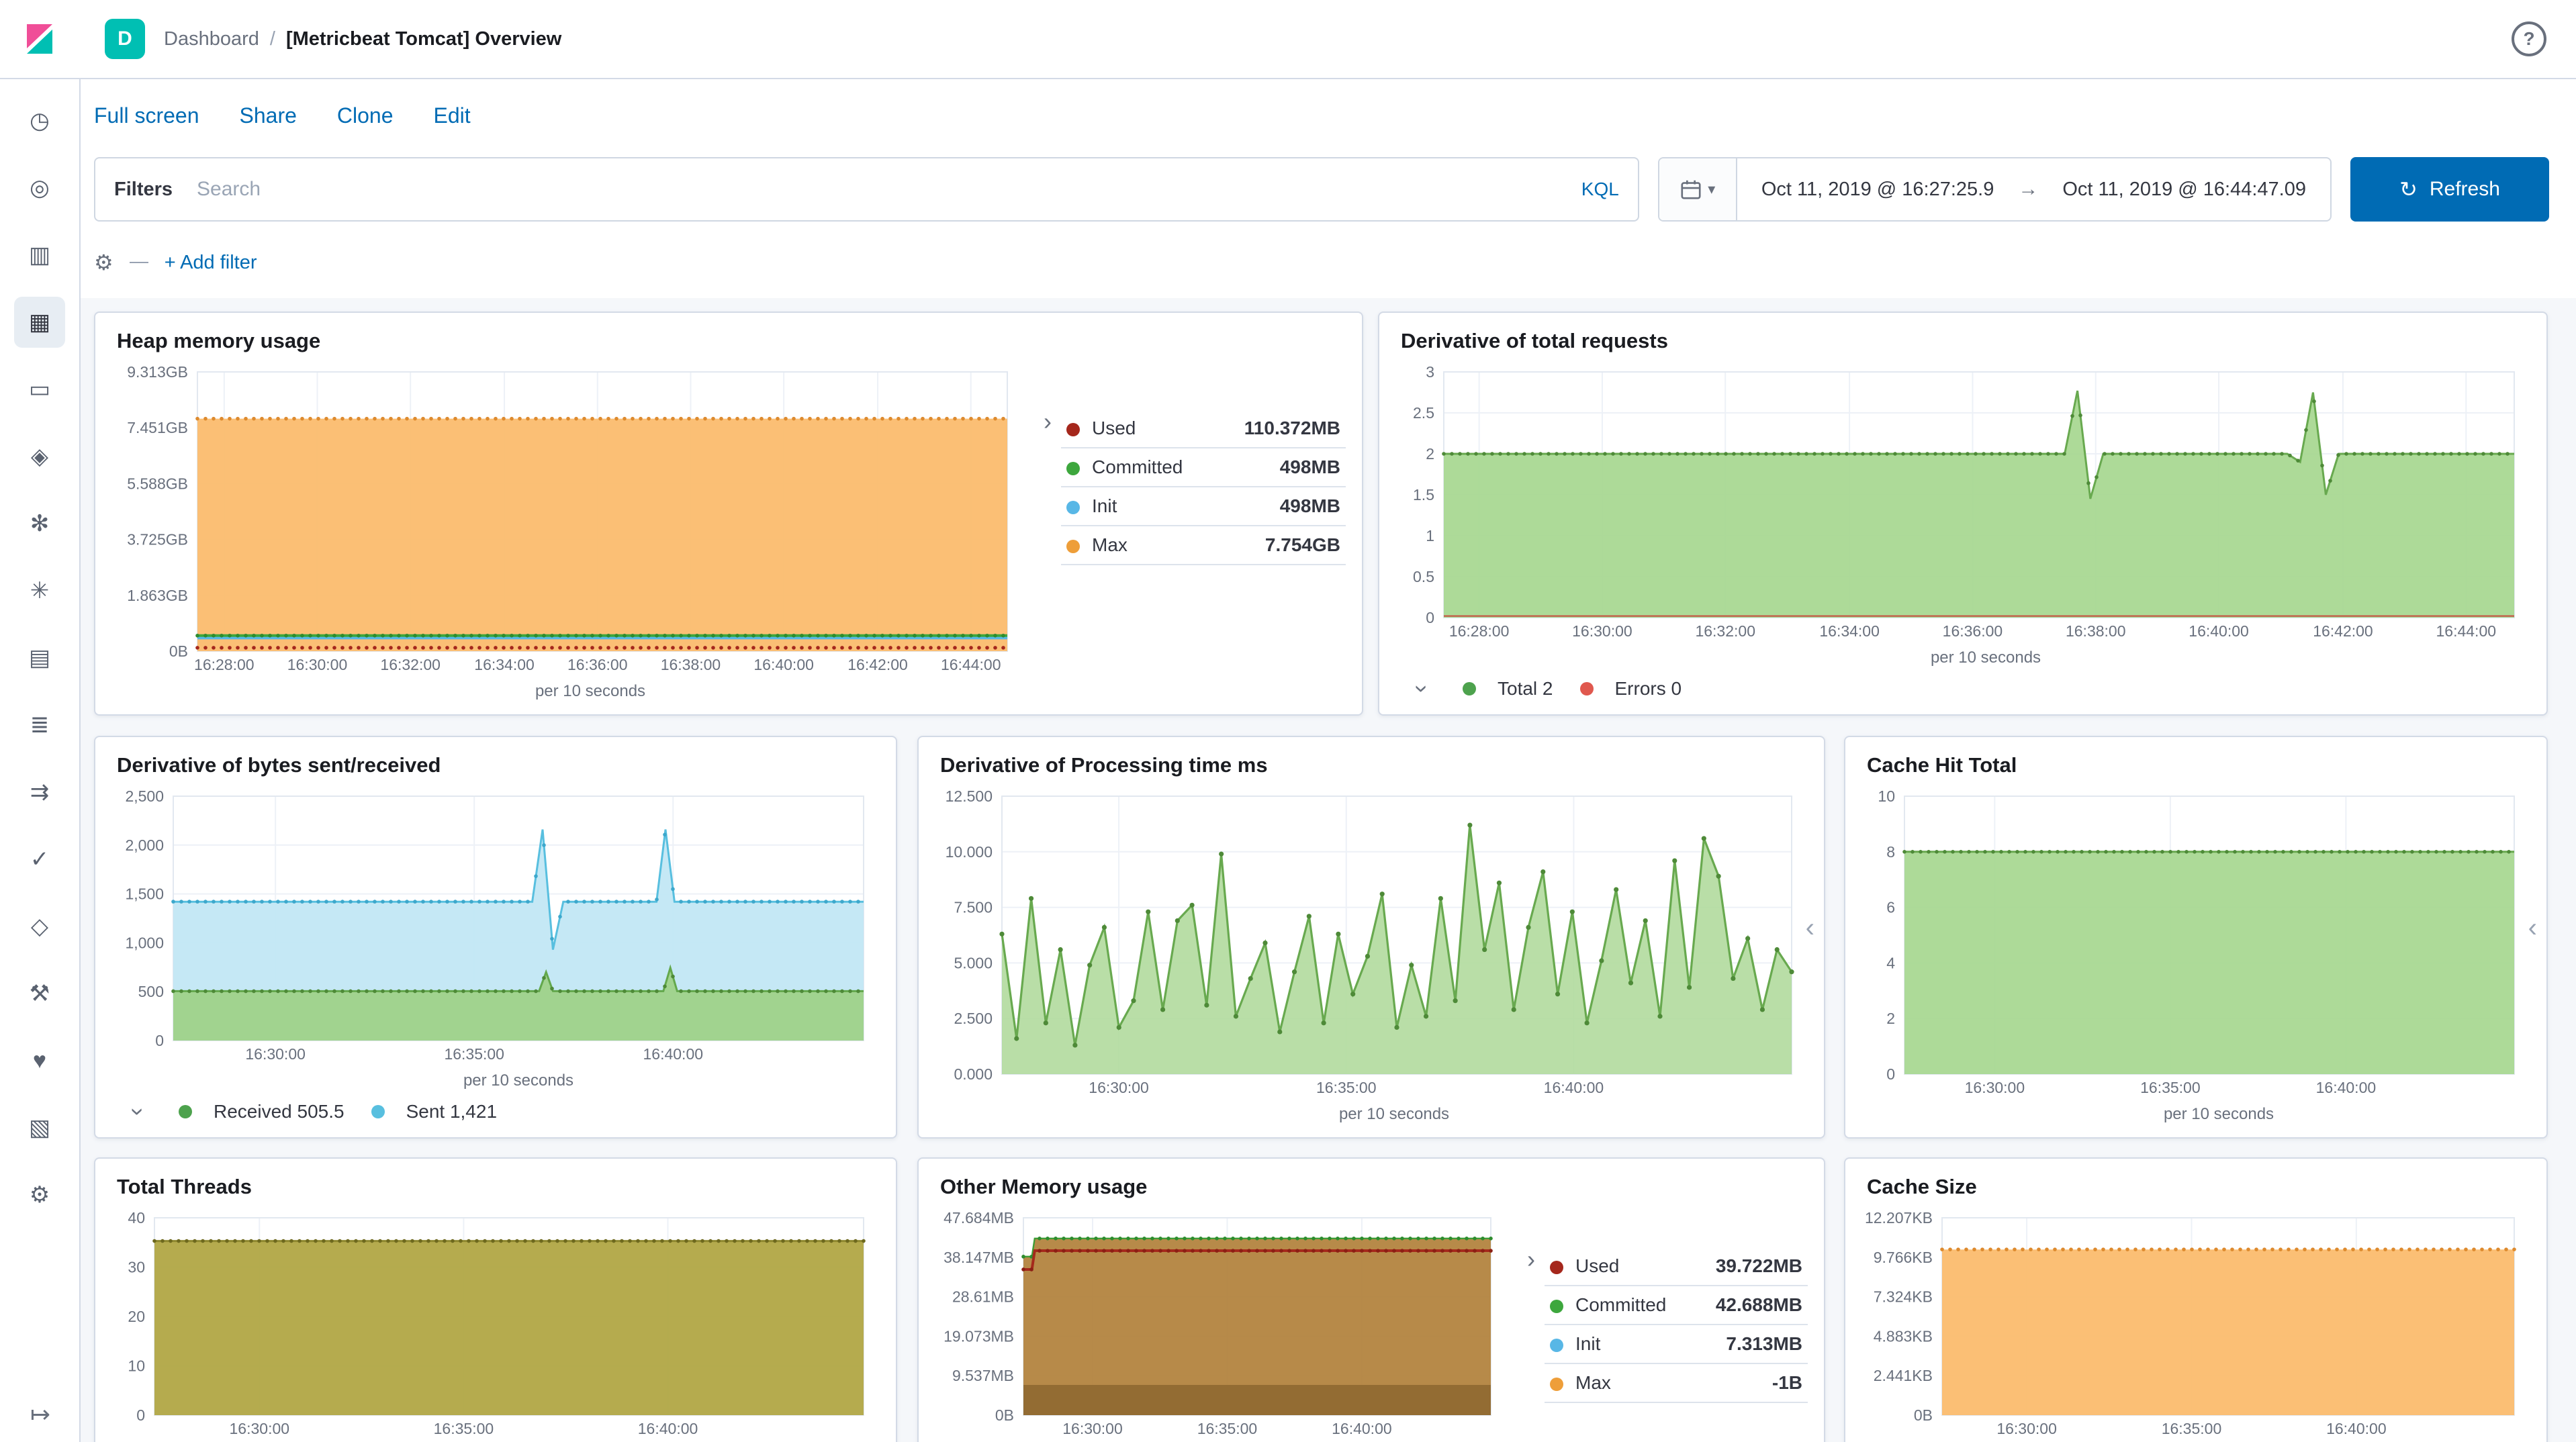  Describe the element at coordinates (1508, 689) in the screenshot. I see `legend-item-total: Total 2` at that location.